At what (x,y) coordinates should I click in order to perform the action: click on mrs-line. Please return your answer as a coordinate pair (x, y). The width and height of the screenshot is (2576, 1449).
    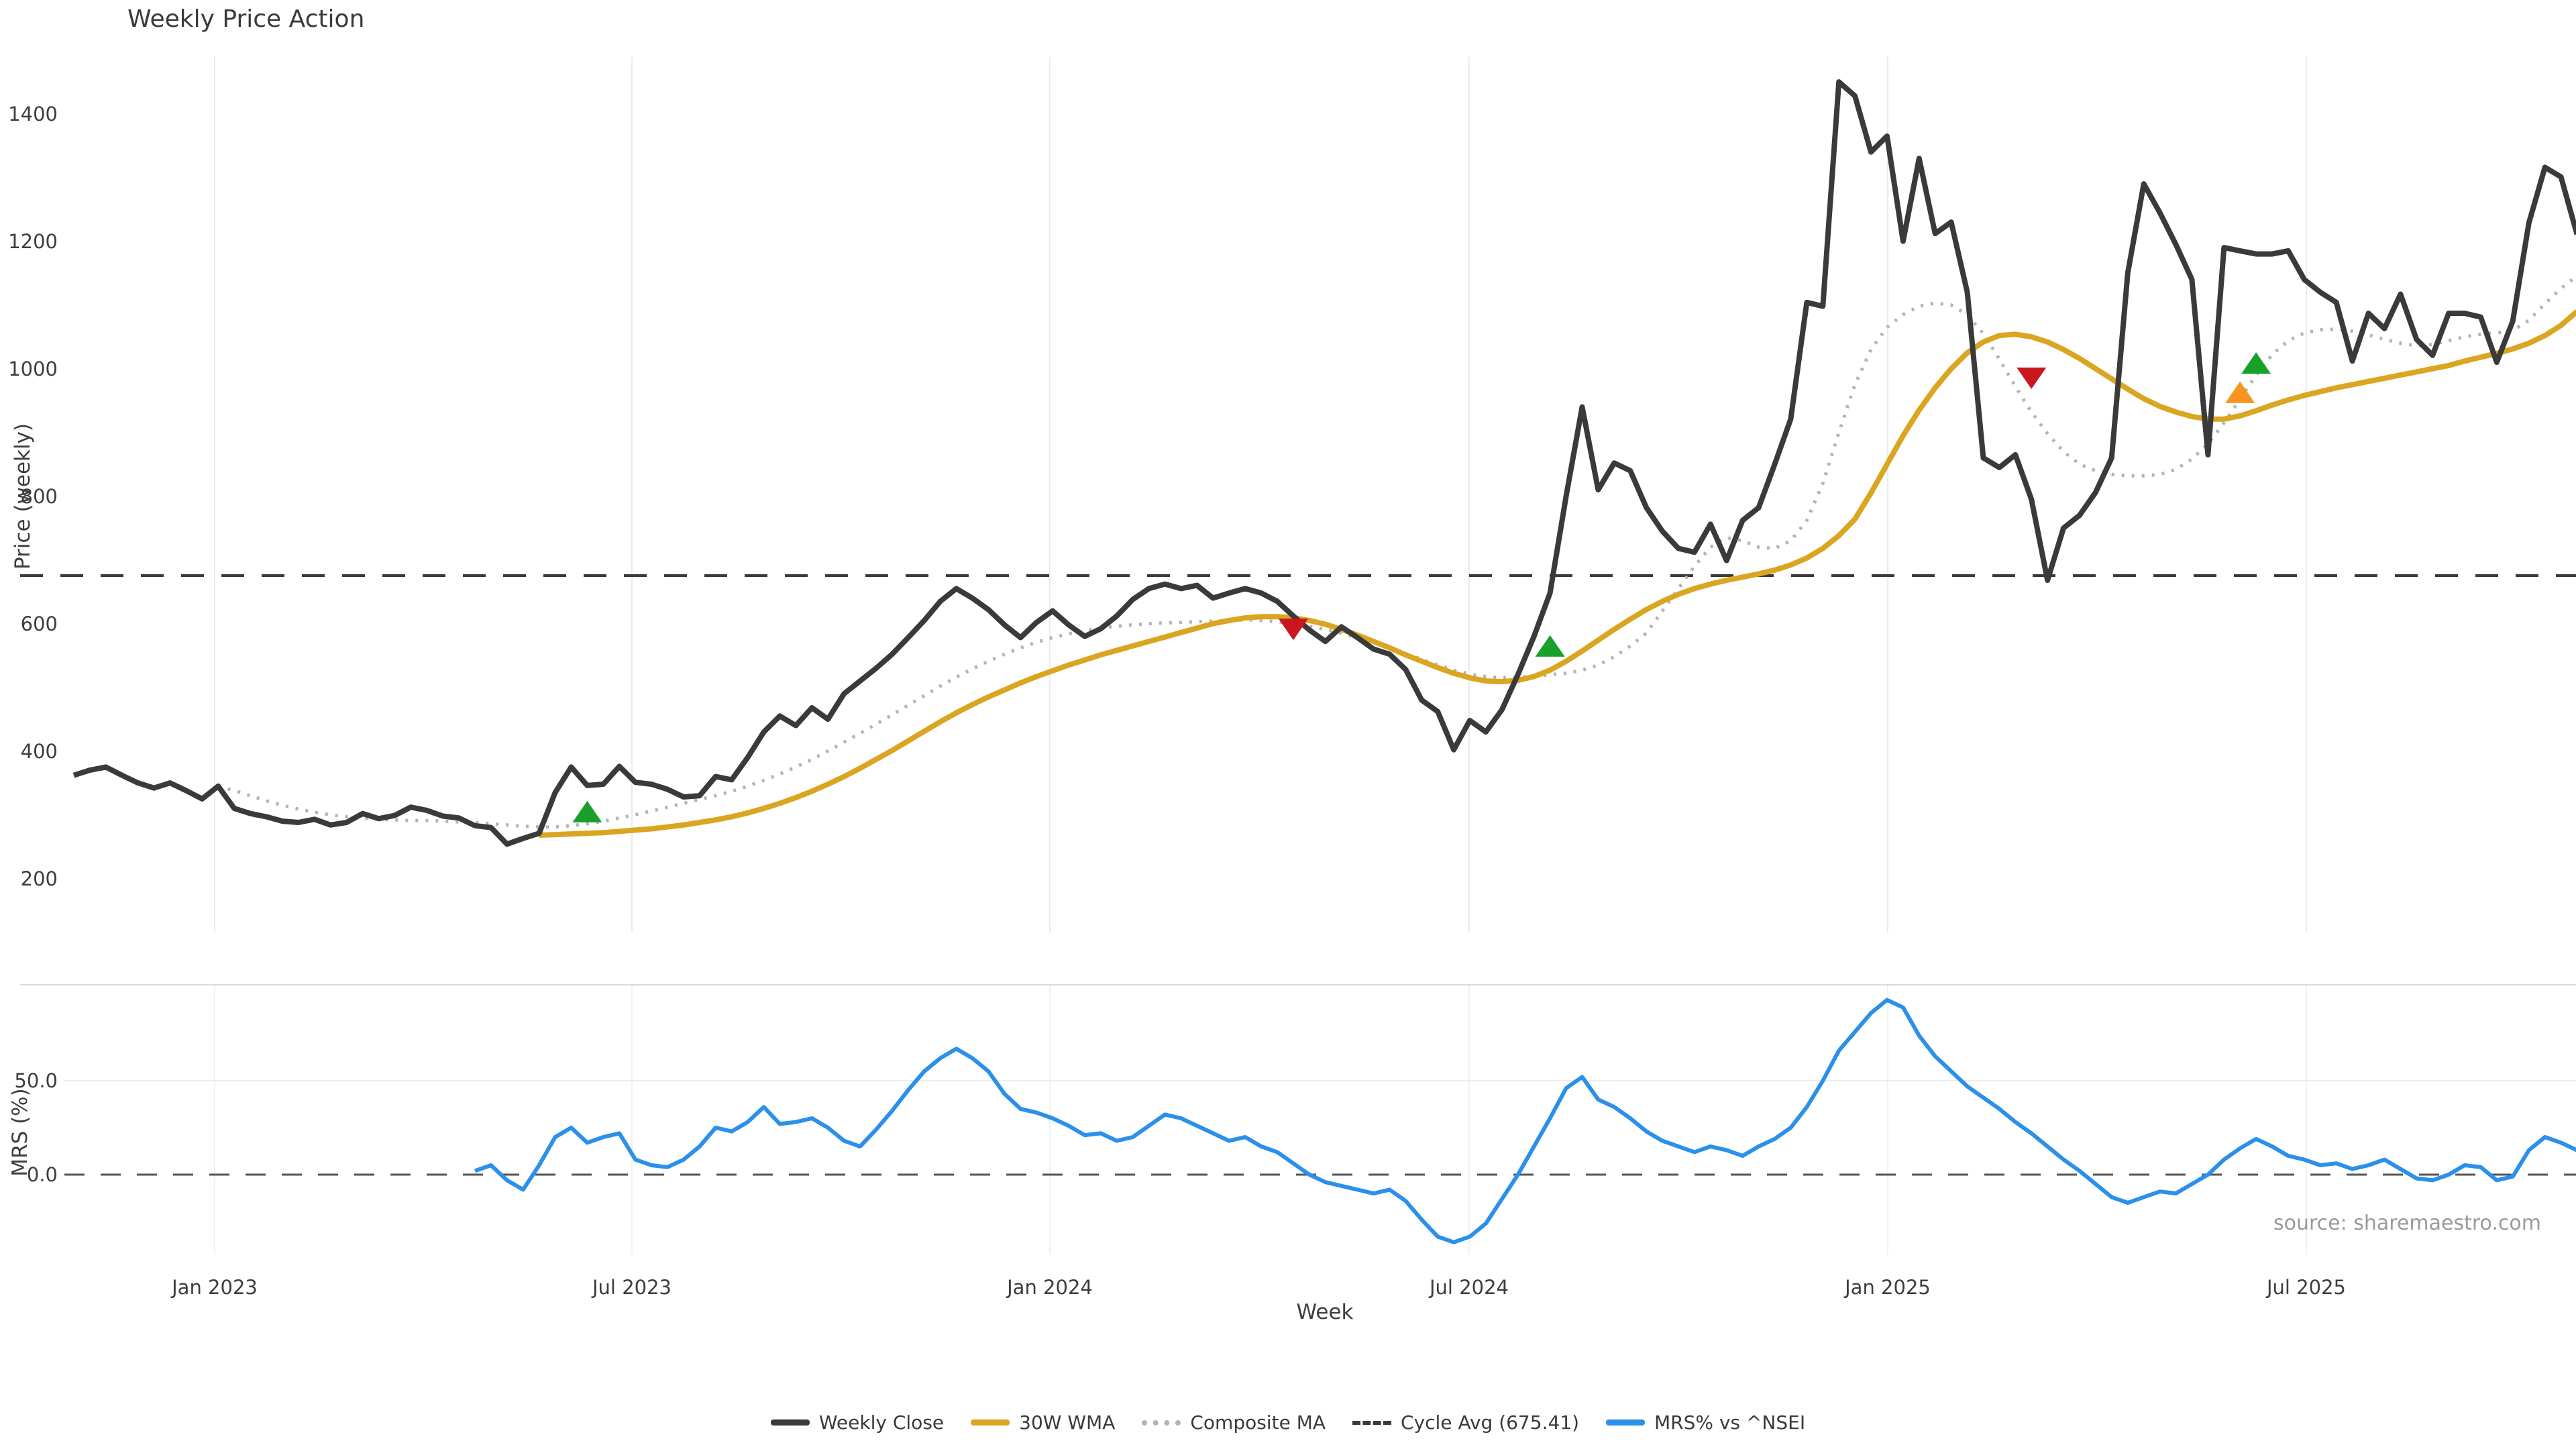
    Looking at the image, I should click on (1525, 1121).